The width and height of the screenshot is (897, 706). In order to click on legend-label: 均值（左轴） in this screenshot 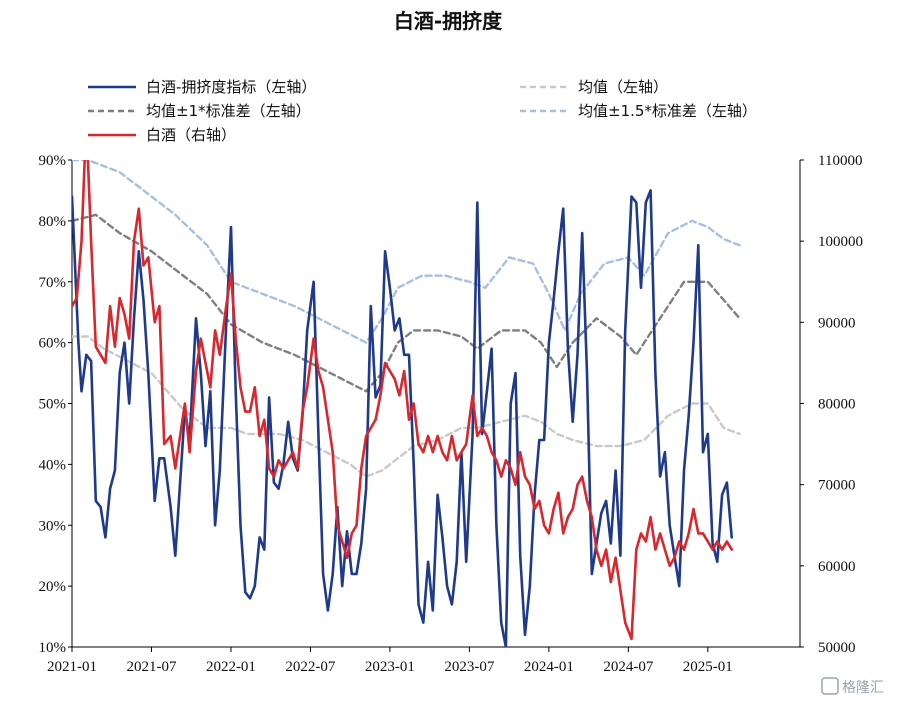, I will do `click(623, 87)`.